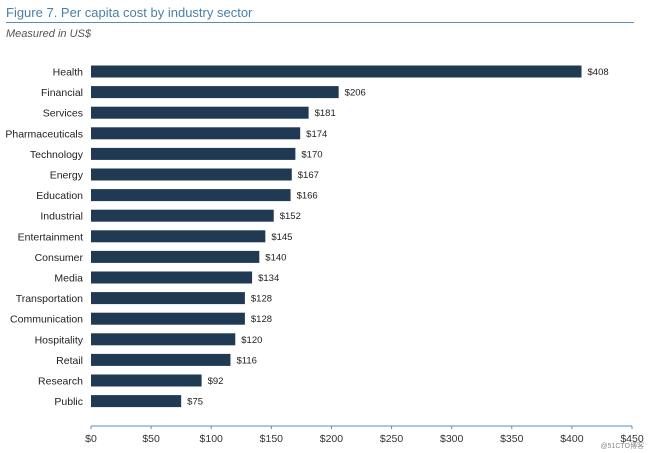 The width and height of the screenshot is (650, 453). Describe the element at coordinates (59, 258) in the screenshot. I see `category-label: Consumer` at that location.